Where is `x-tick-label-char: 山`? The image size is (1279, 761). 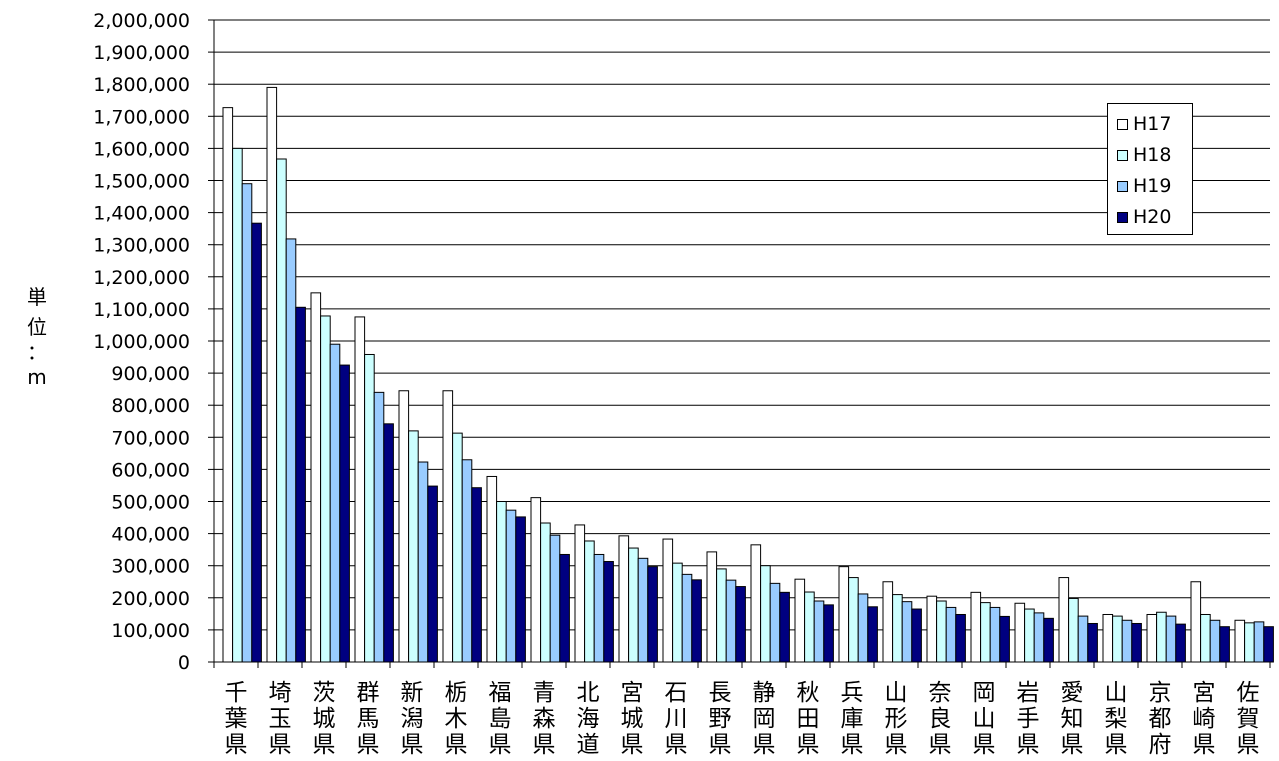 x-tick-label-char: 山 is located at coordinates (984, 719).